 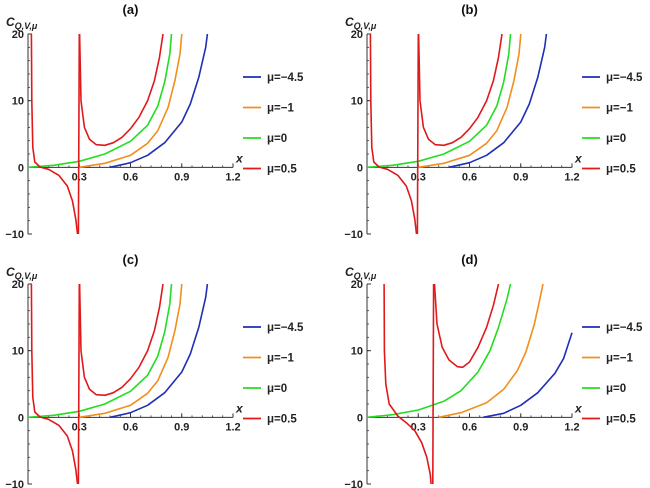 What do you see at coordinates (469, 259) in the screenshot?
I see `panel-label: (d)` at bounding box center [469, 259].